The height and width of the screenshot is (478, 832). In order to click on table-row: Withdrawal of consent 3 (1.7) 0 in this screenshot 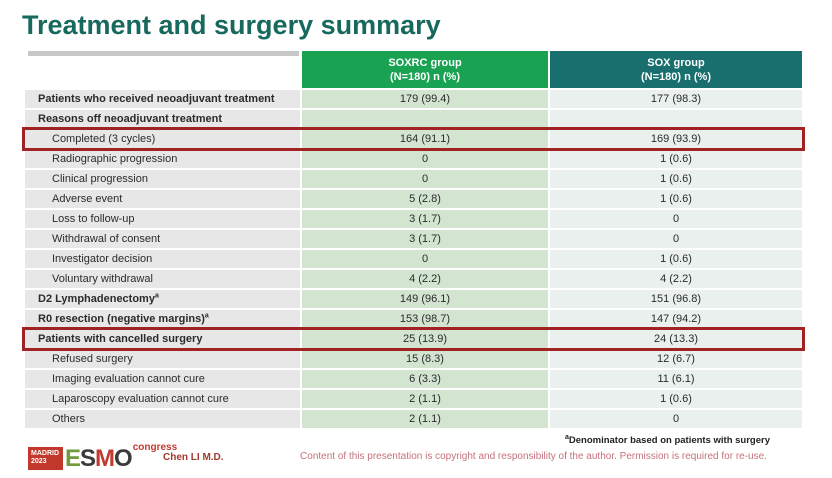, I will do `click(413, 239)`.